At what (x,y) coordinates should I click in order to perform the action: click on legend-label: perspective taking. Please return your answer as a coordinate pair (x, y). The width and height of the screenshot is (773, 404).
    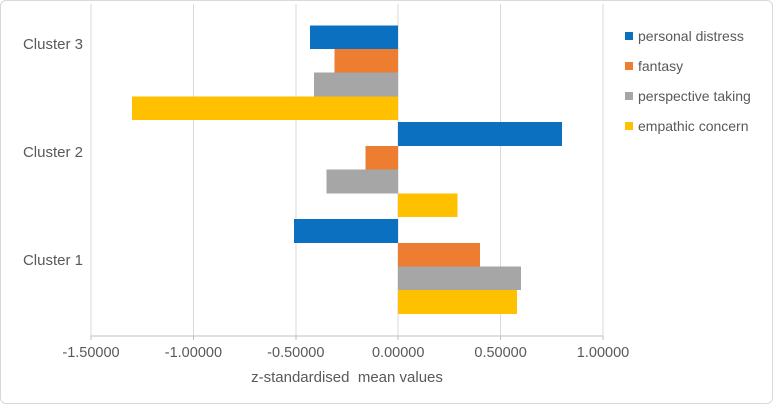
    Looking at the image, I should click on (694, 96).